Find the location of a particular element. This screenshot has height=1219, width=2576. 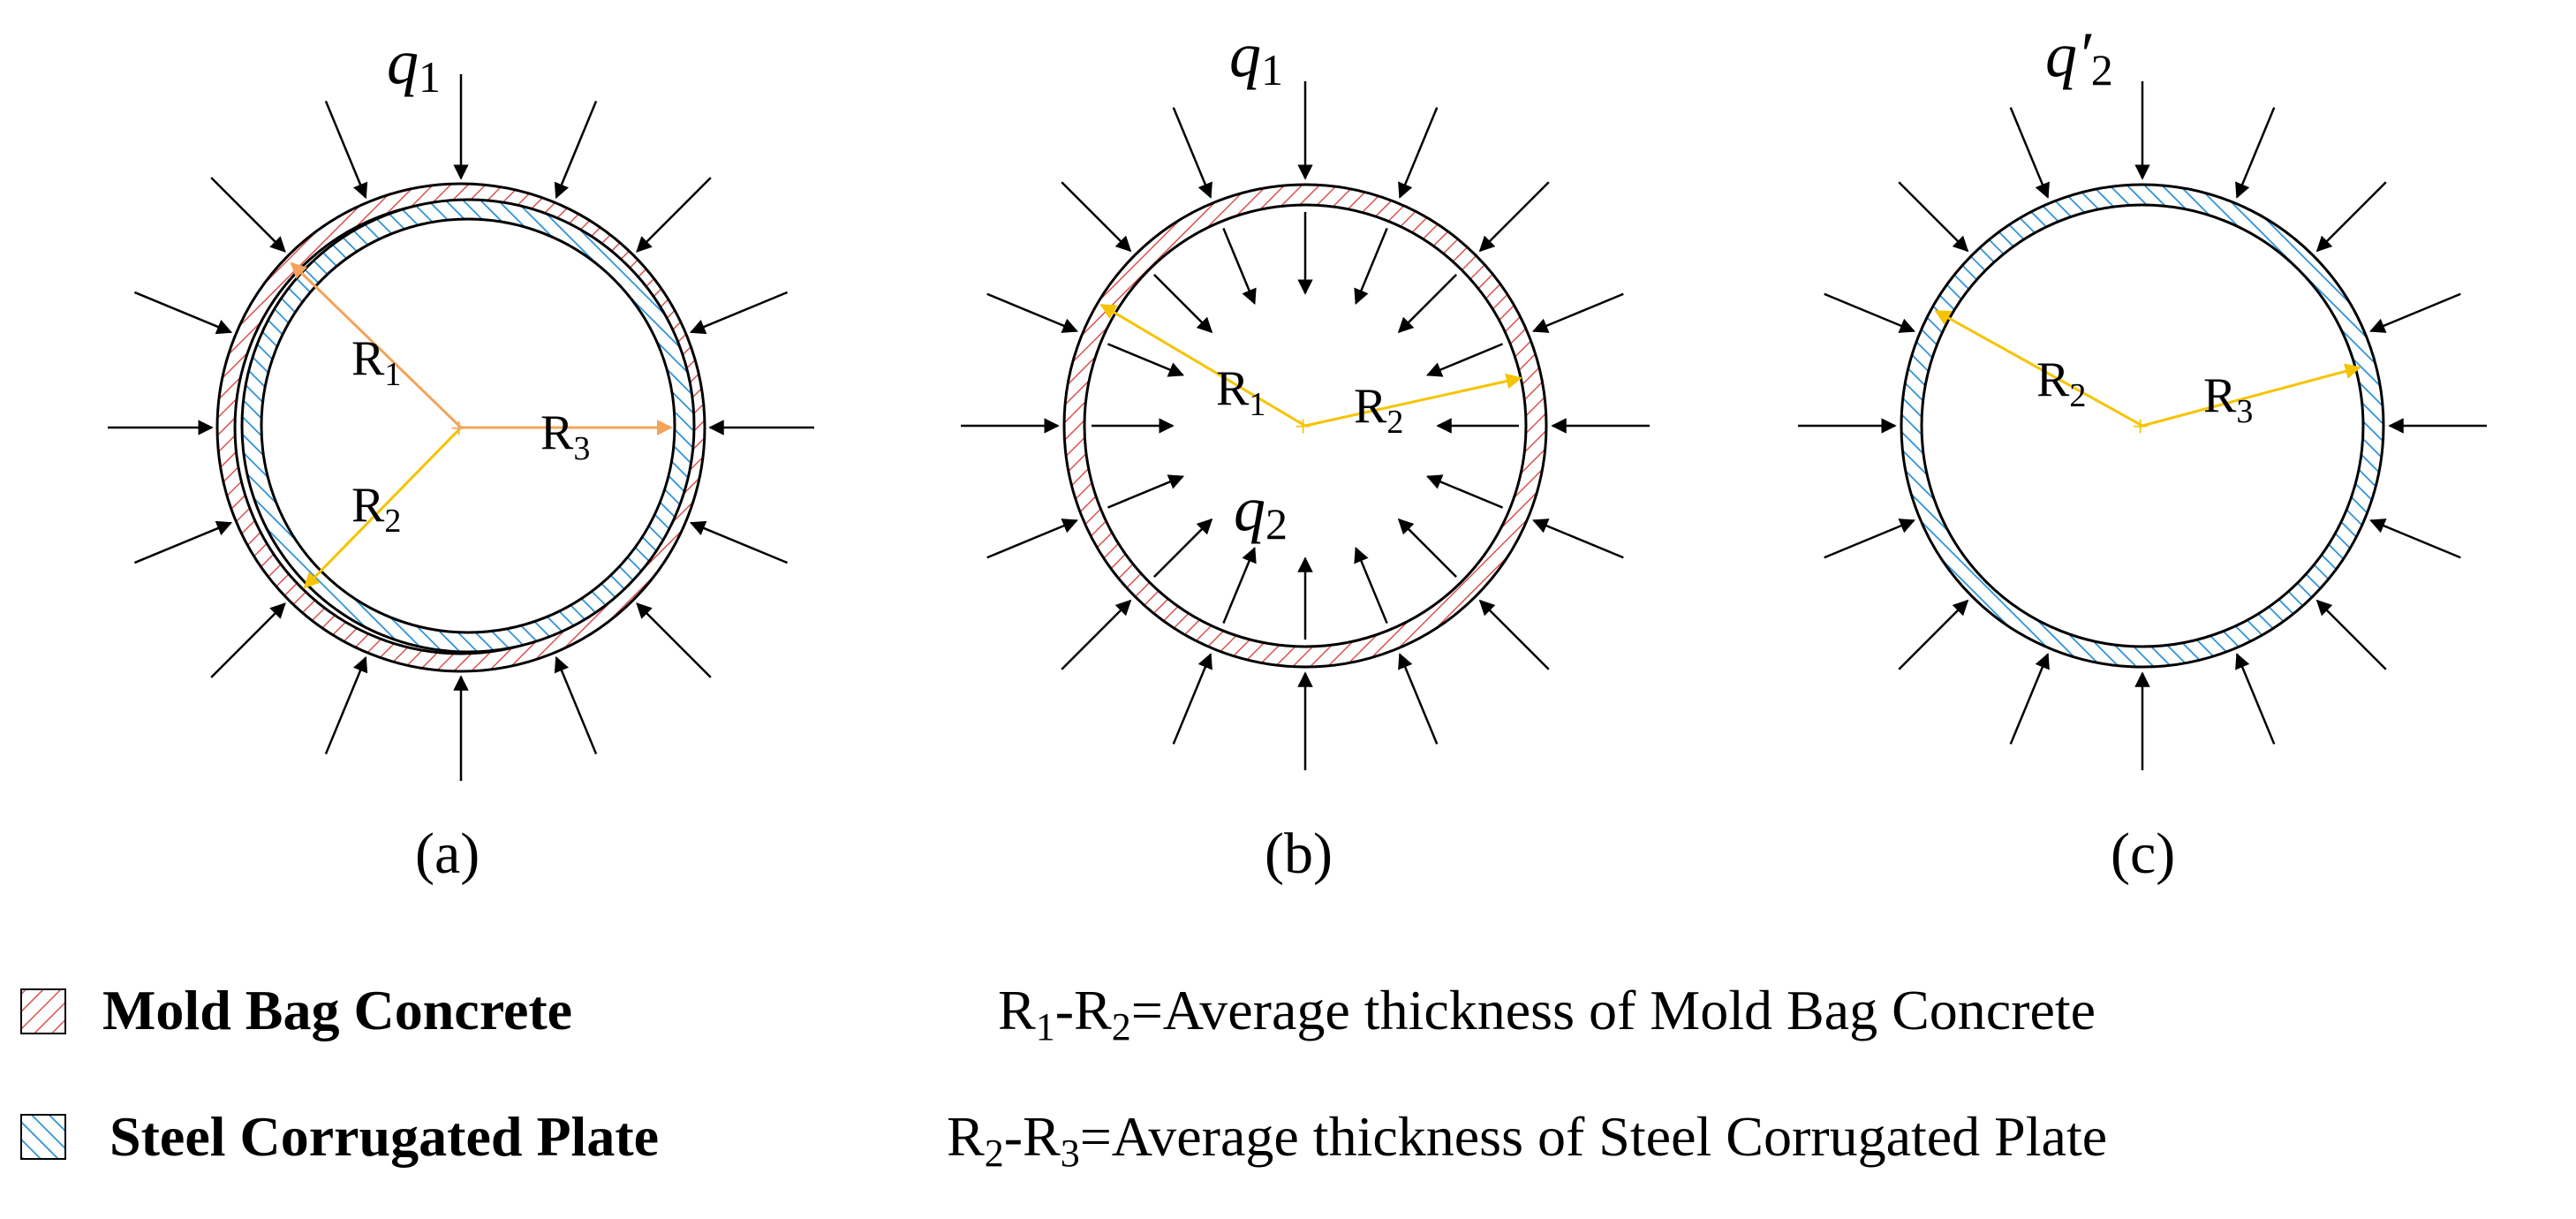

panel-a-radius-r2 is located at coordinates (383, 507).